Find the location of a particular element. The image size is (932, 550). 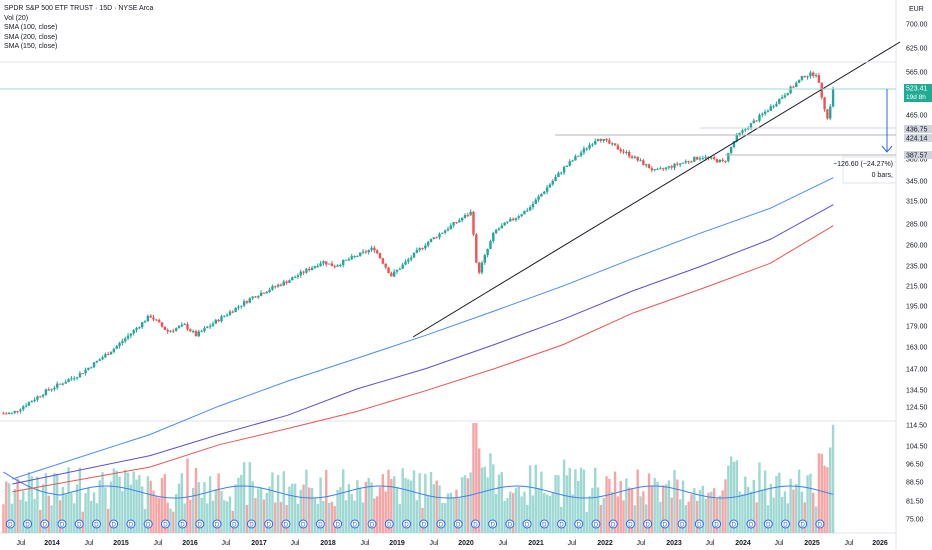

x-tick-label: 2019 is located at coordinates (397, 543).